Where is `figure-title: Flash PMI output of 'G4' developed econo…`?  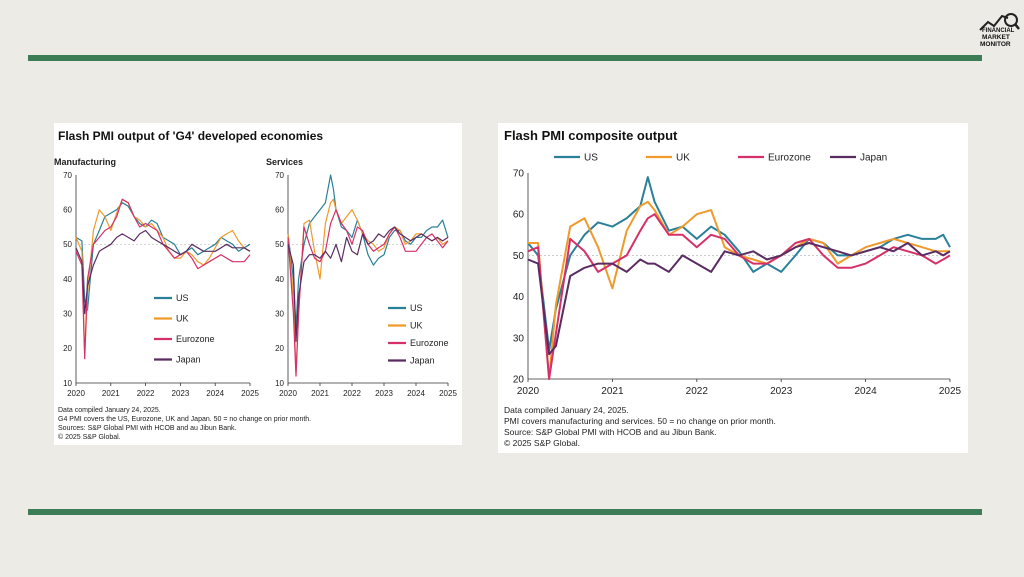
figure-title: Flash PMI output of 'G4' developed econo… is located at coordinates (191, 136).